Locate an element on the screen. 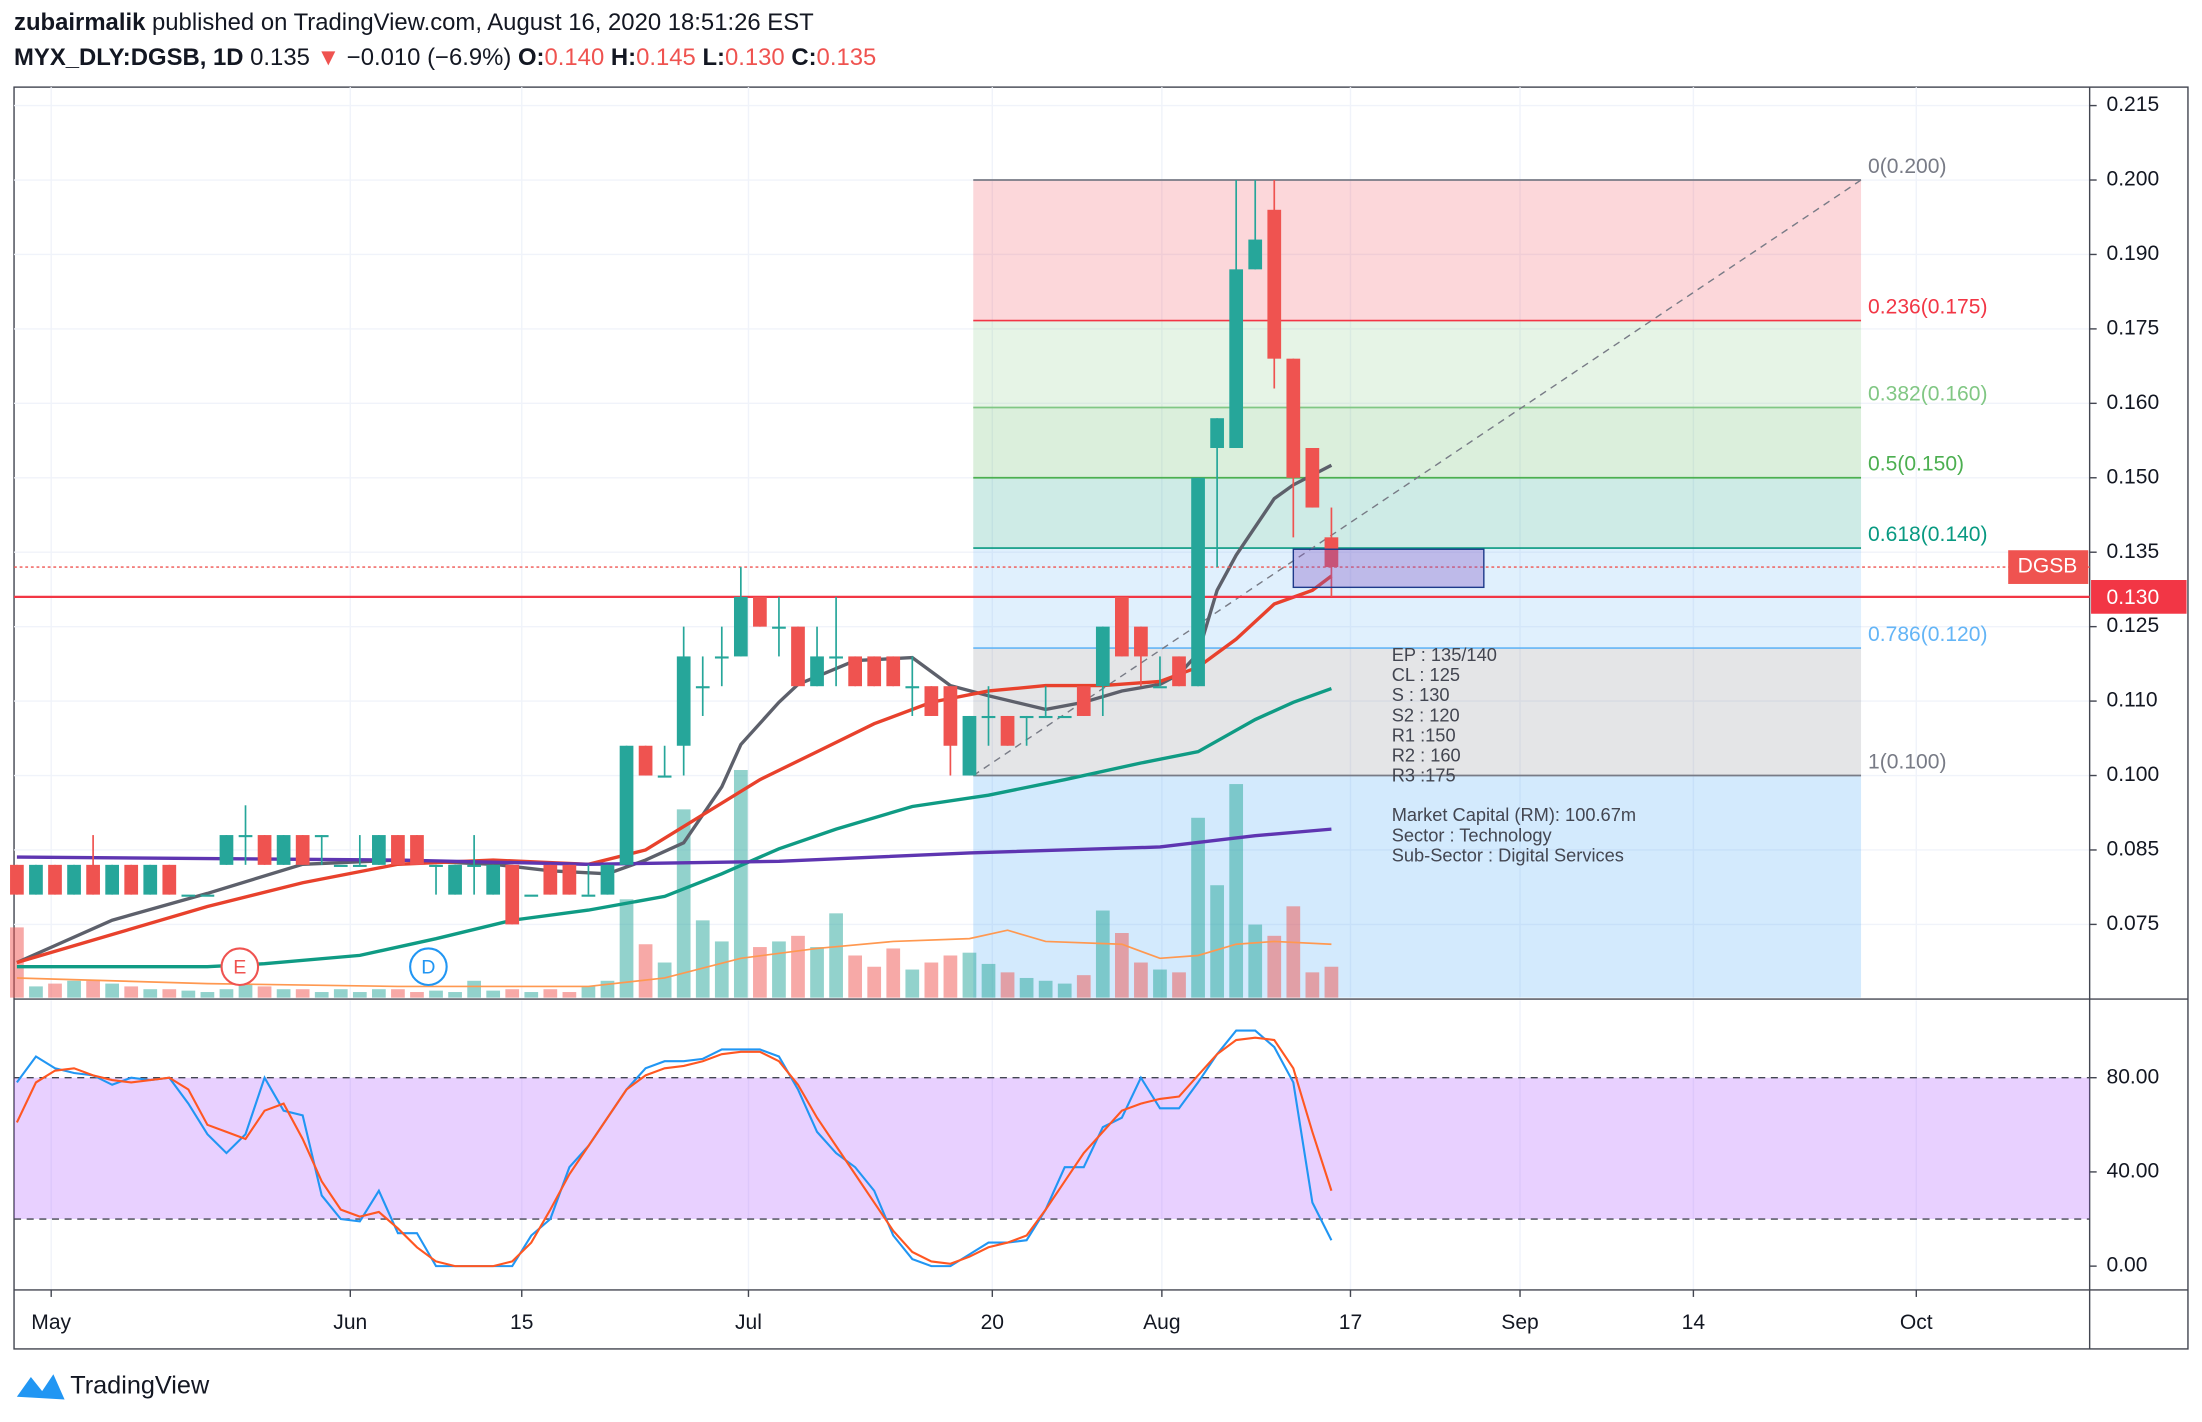 Image resolution: width=2202 pixels, height=1422 pixels. author: zubairmalik is located at coordinates (80, 22).